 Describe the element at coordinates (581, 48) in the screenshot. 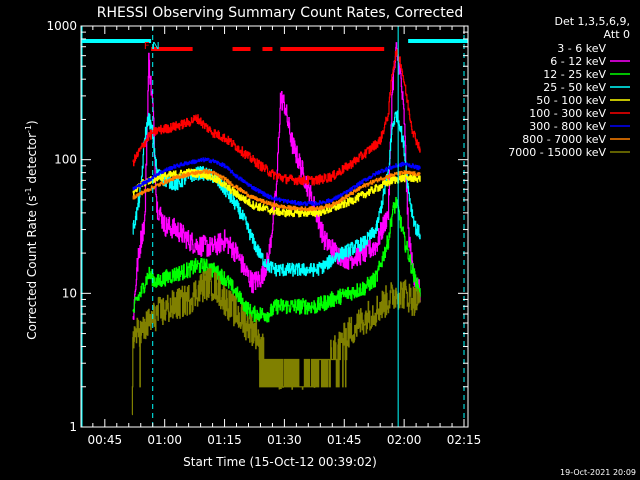

I see `legend-entry-label: 3 - 6 keV` at that location.